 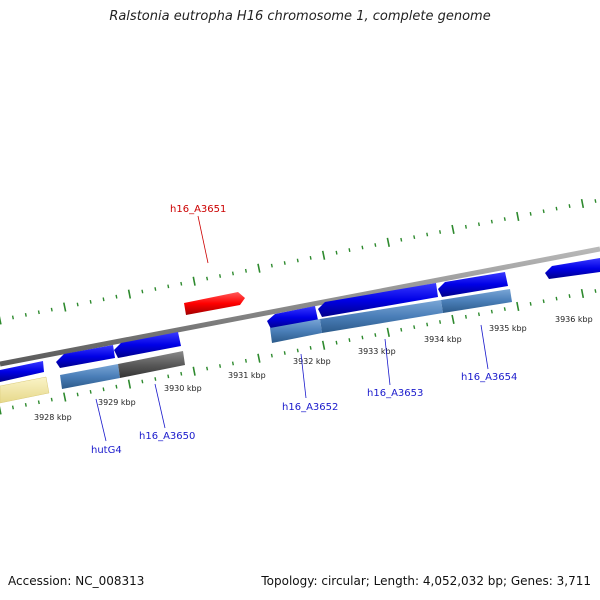 What do you see at coordinates (198, 209) in the screenshot?
I see `gene-label-h16-a3651: h16_A3651` at bounding box center [198, 209].